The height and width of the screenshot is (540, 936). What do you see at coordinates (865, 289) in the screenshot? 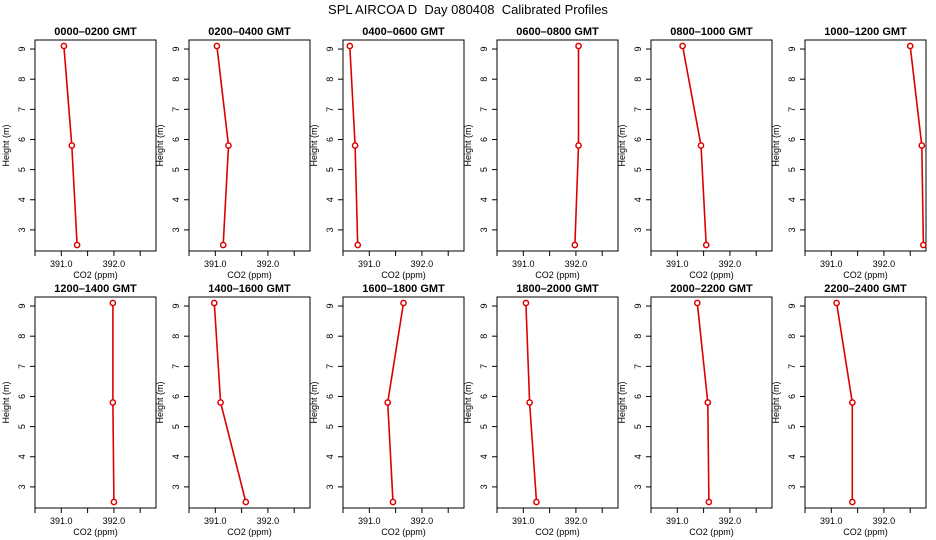
I see `panel-title: 2200–2400 GMT` at bounding box center [865, 289].